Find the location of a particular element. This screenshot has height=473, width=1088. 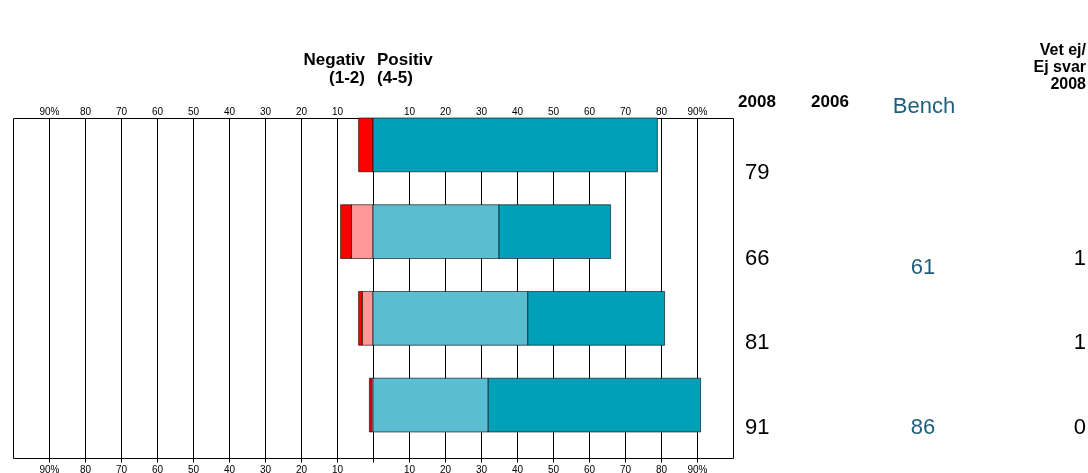

text: Positiv (4-5) is located at coordinates (405, 68).